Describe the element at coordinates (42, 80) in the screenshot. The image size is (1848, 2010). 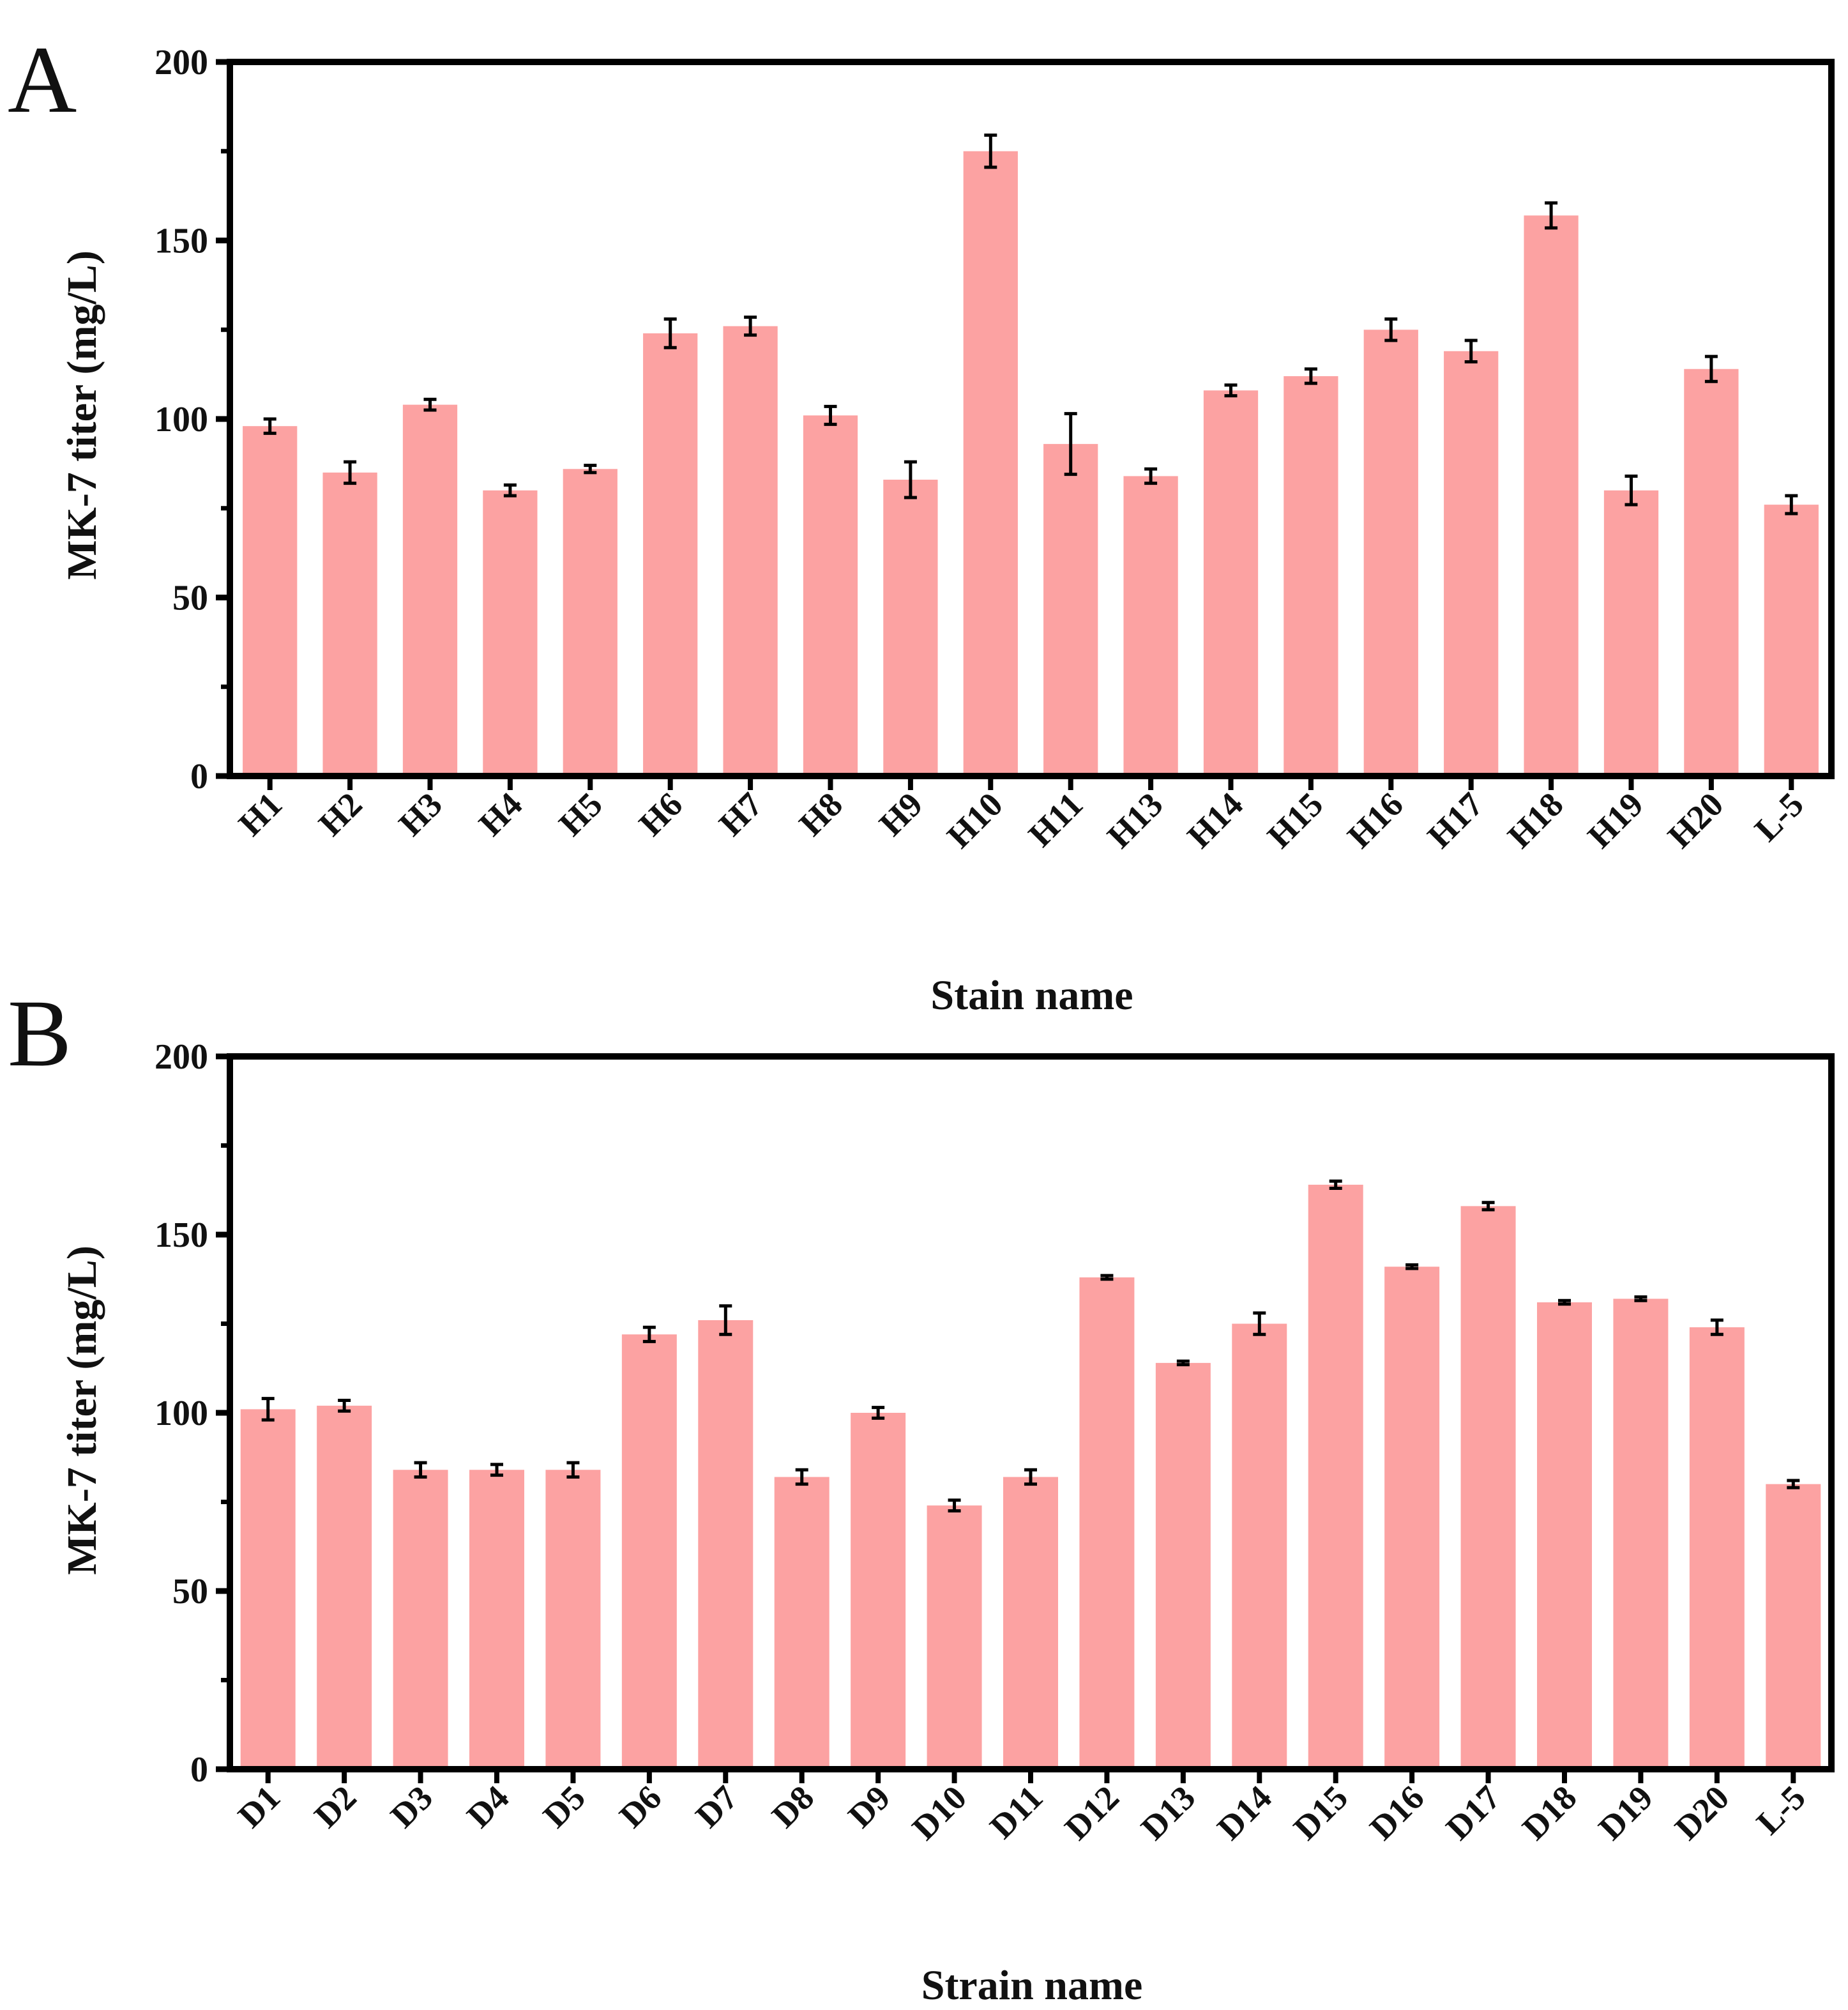
I see `panel-a-letter: A` at that location.